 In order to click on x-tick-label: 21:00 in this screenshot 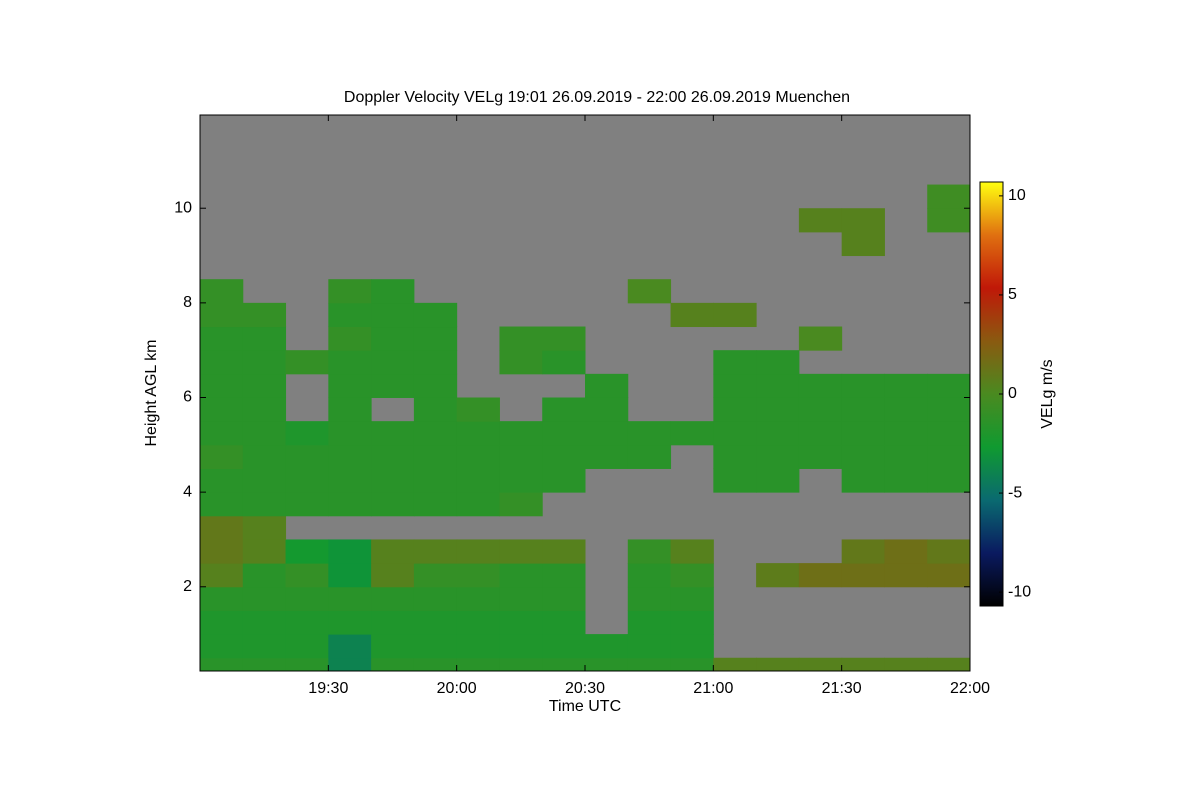, I will do `click(713, 688)`.